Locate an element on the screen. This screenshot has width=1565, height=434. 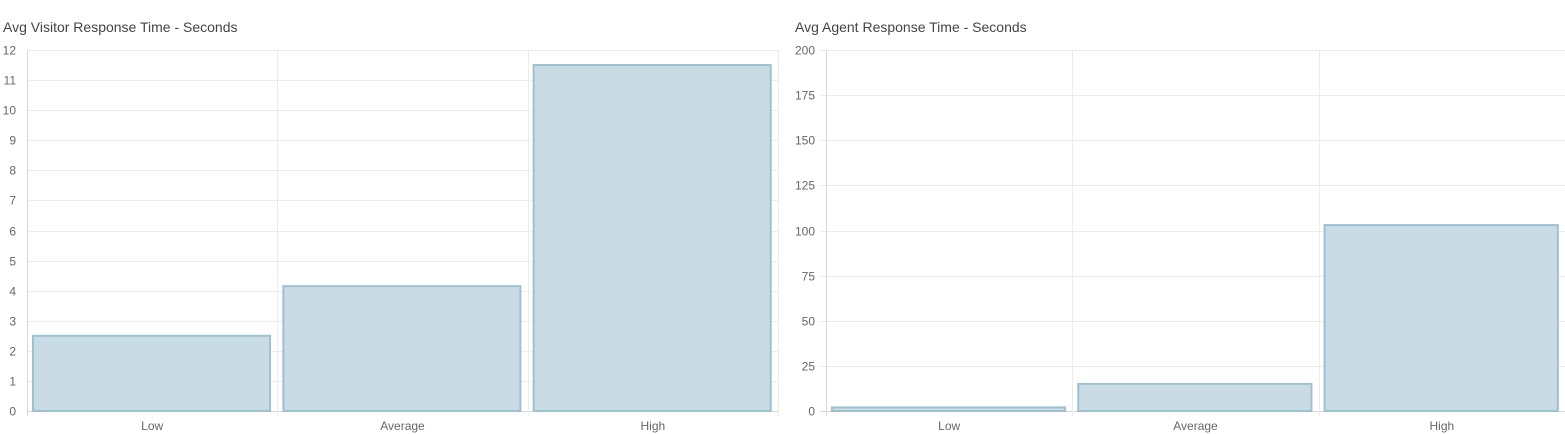
y-tick-label: 9 is located at coordinates (12, 141).